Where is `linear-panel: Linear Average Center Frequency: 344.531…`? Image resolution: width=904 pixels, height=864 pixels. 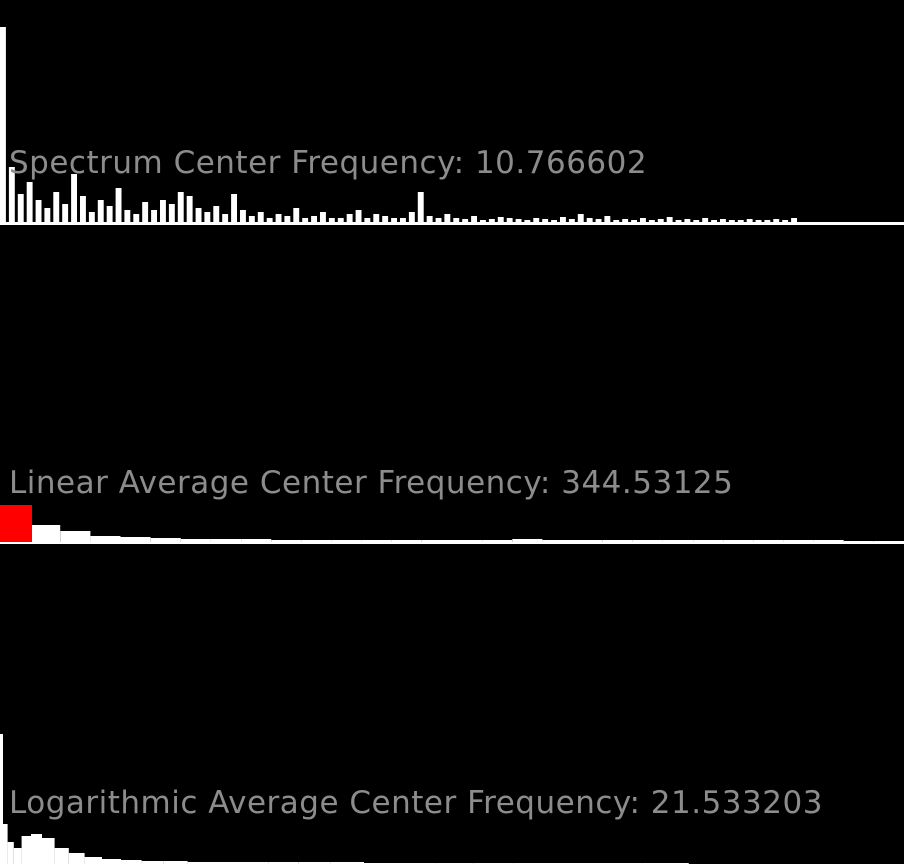 linear-panel: Linear Average Center Frequency: 344.531… is located at coordinates (452, 504).